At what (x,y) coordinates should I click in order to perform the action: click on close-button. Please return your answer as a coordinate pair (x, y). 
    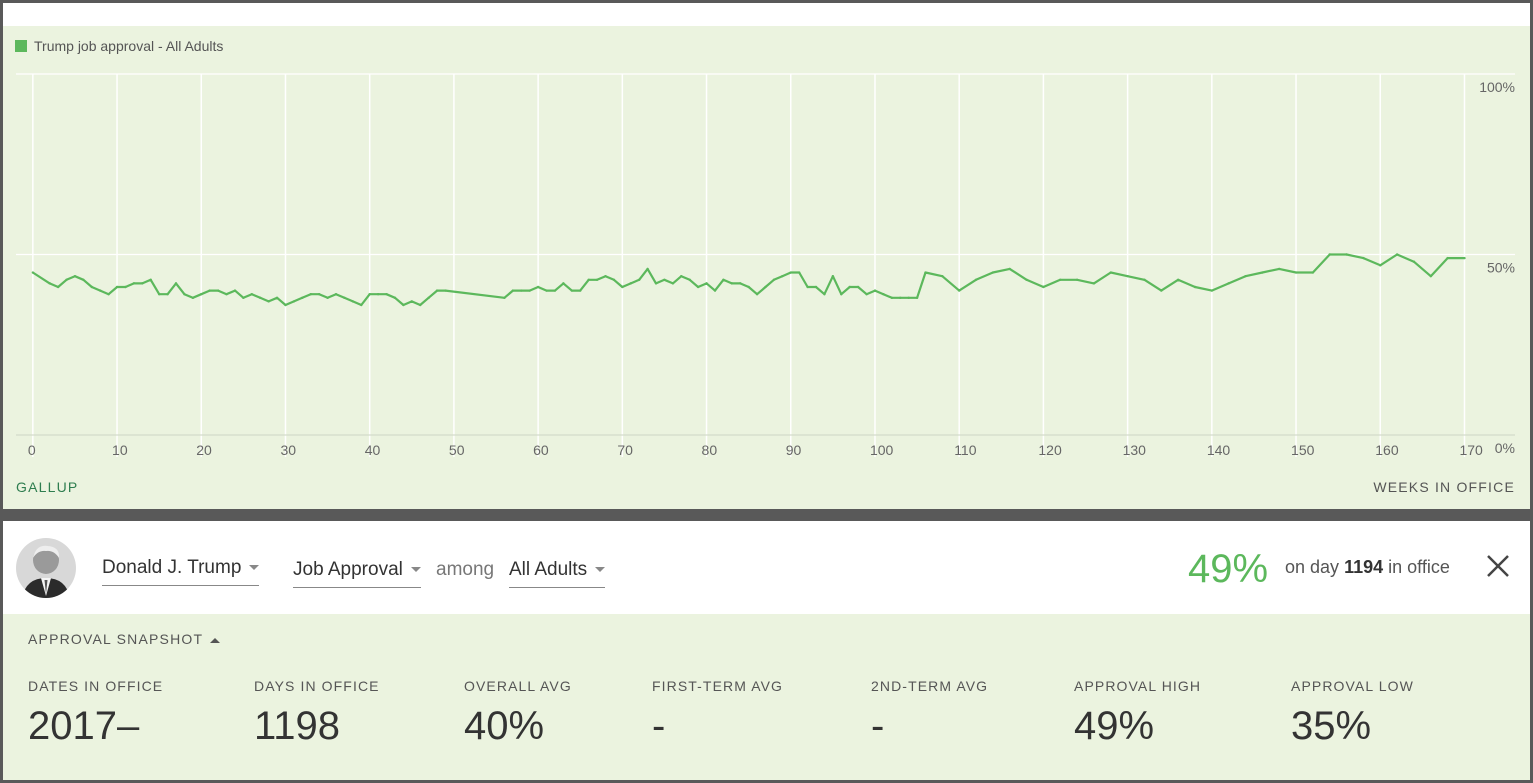
    Looking at the image, I should click on (1498, 566).